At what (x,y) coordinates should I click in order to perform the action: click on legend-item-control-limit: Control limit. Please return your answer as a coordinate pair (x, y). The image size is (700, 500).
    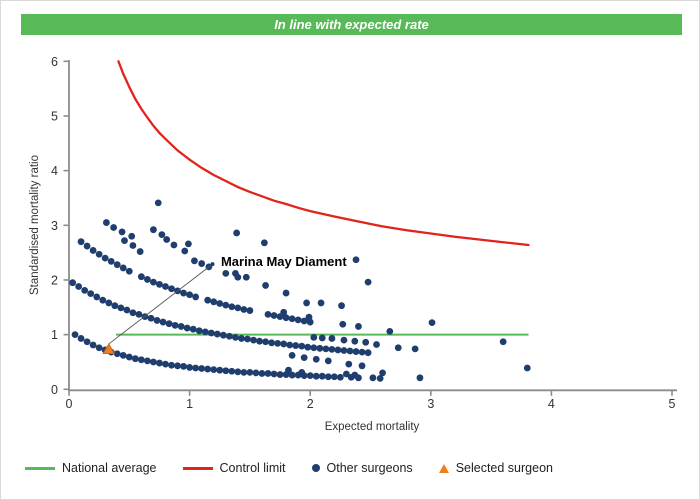
    Looking at the image, I should click on (234, 468).